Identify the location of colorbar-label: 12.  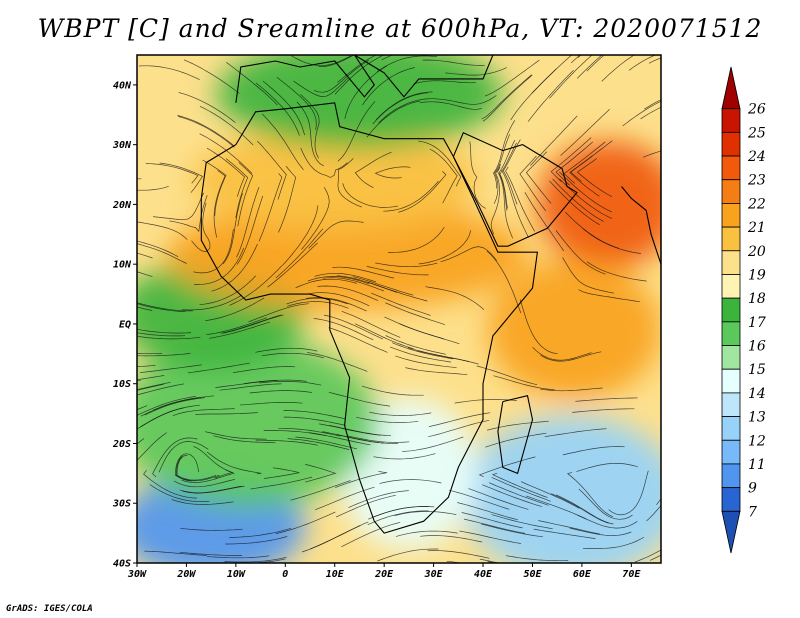
(757, 441).